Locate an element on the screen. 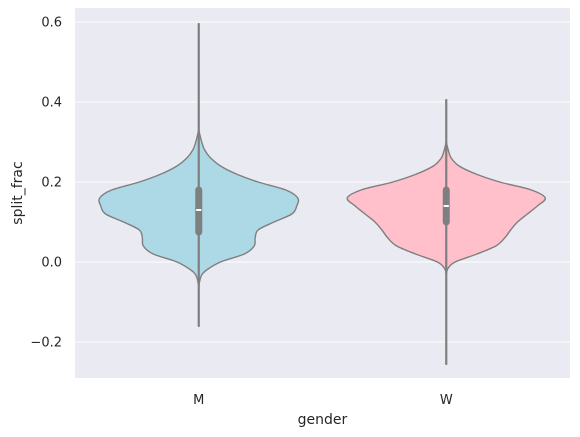  x-axis-label: gender is located at coordinates (323, 420).